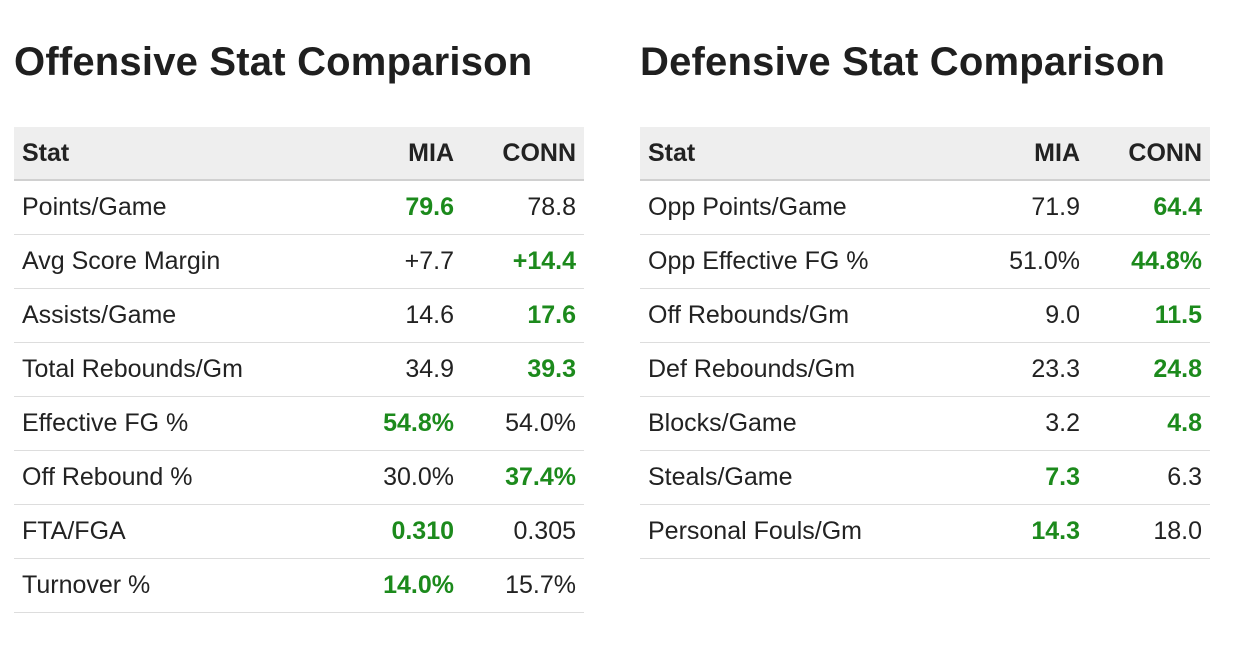 The height and width of the screenshot is (664, 1250). I want to click on mia-value-cell: 14.0%, so click(379, 585).